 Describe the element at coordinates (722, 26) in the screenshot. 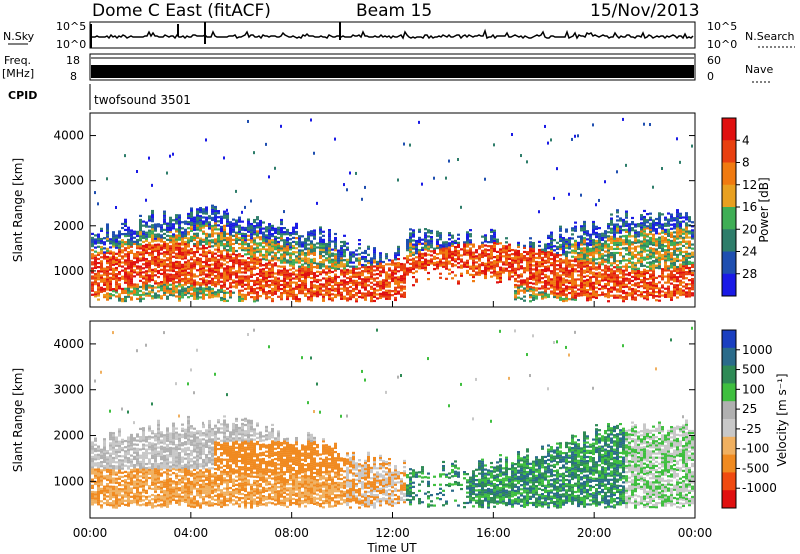

I see `nsearch-top-tick: 10^5` at that location.